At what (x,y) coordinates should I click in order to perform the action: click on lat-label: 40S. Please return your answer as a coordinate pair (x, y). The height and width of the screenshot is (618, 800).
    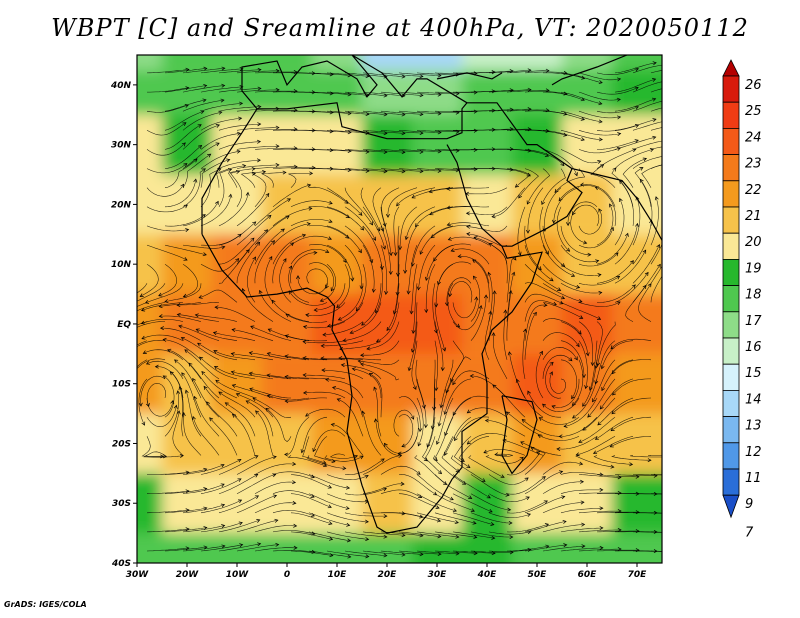
    Looking at the image, I should click on (121, 564).